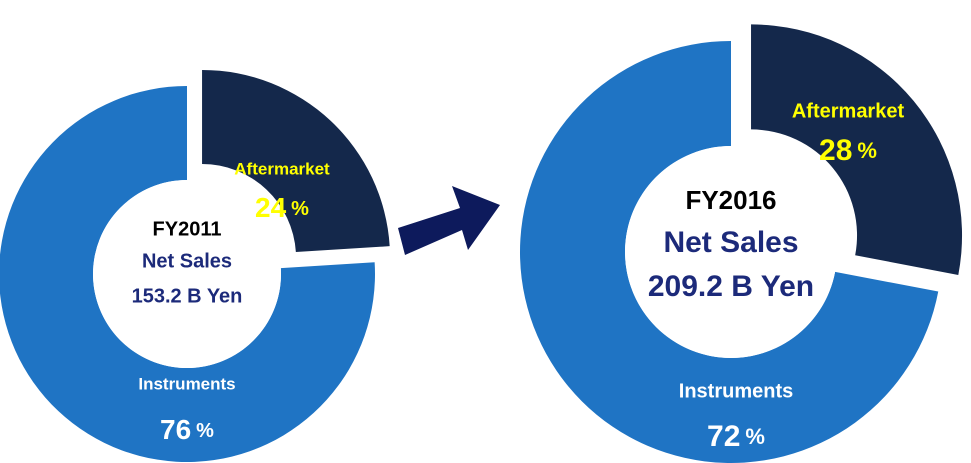 This screenshot has width=971, height=463. Describe the element at coordinates (723, 436) in the screenshot. I see `value-number: 72` at that location.